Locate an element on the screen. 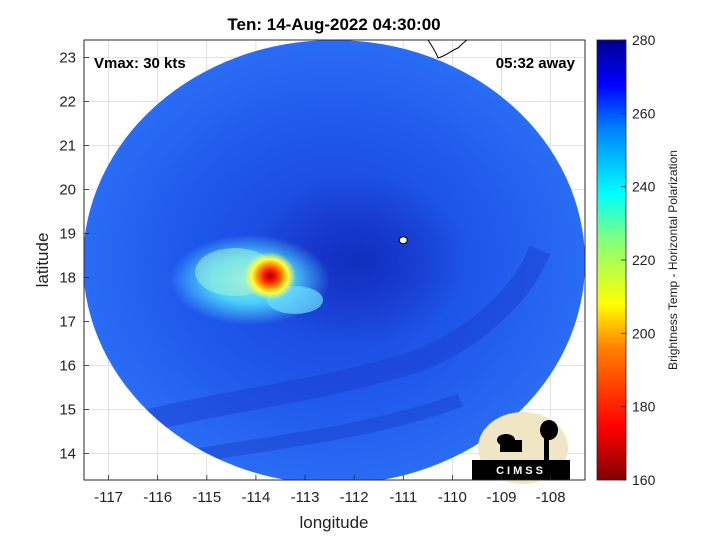 The image size is (720, 540). x-axis-ticks: -117 -116 -115 -114 -113 -112 -111 -110 -109 -108 is located at coordinates (330, 490).